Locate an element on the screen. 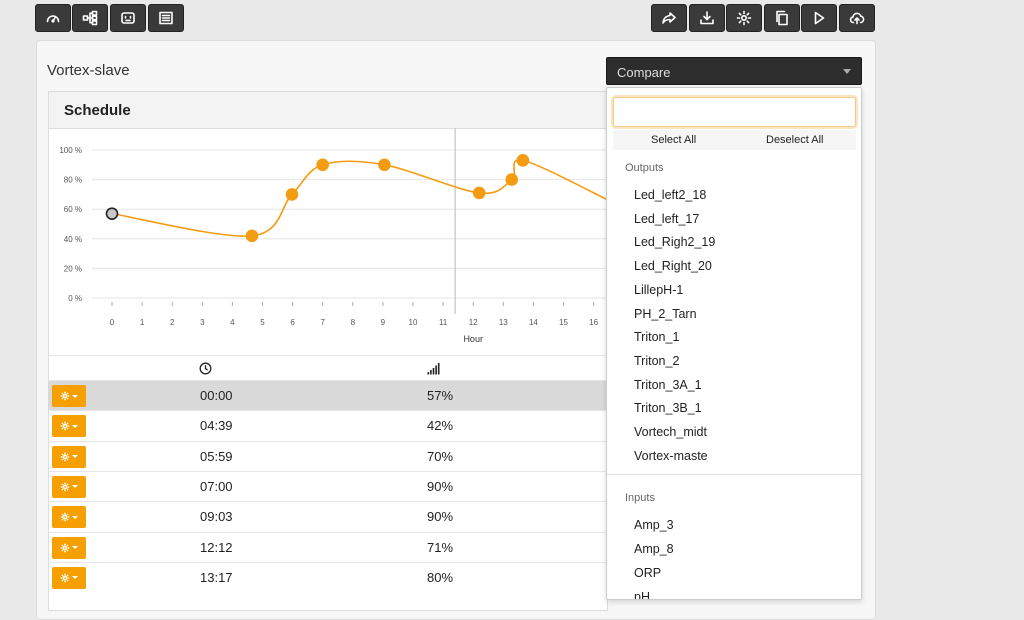 This screenshot has height=620, width=1024. x-tick-label: 1 is located at coordinates (142, 322).